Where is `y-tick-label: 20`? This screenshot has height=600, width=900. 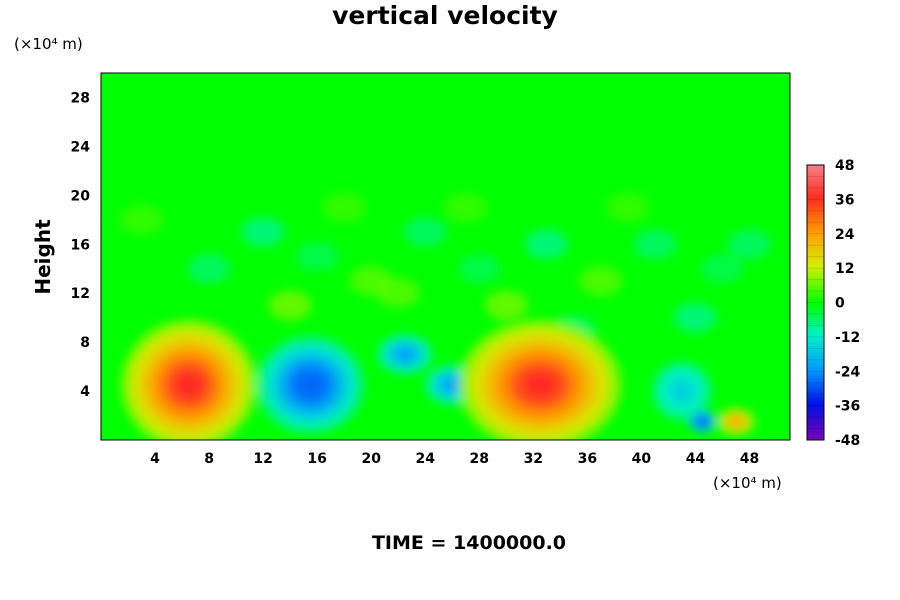 y-tick-label: 20 is located at coordinates (81, 196).